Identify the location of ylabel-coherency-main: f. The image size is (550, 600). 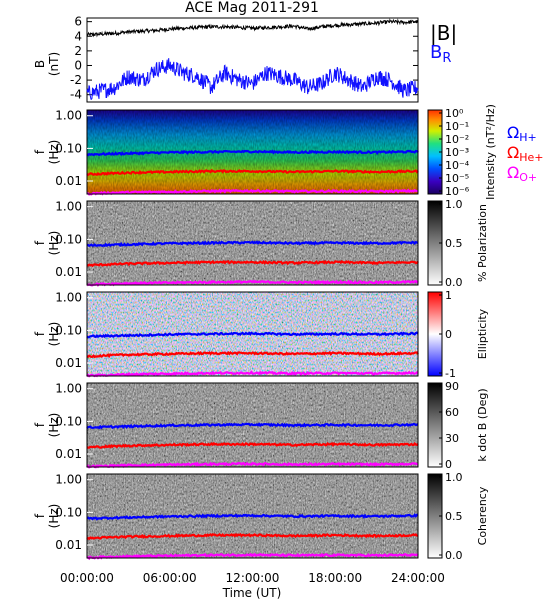
(40, 515).